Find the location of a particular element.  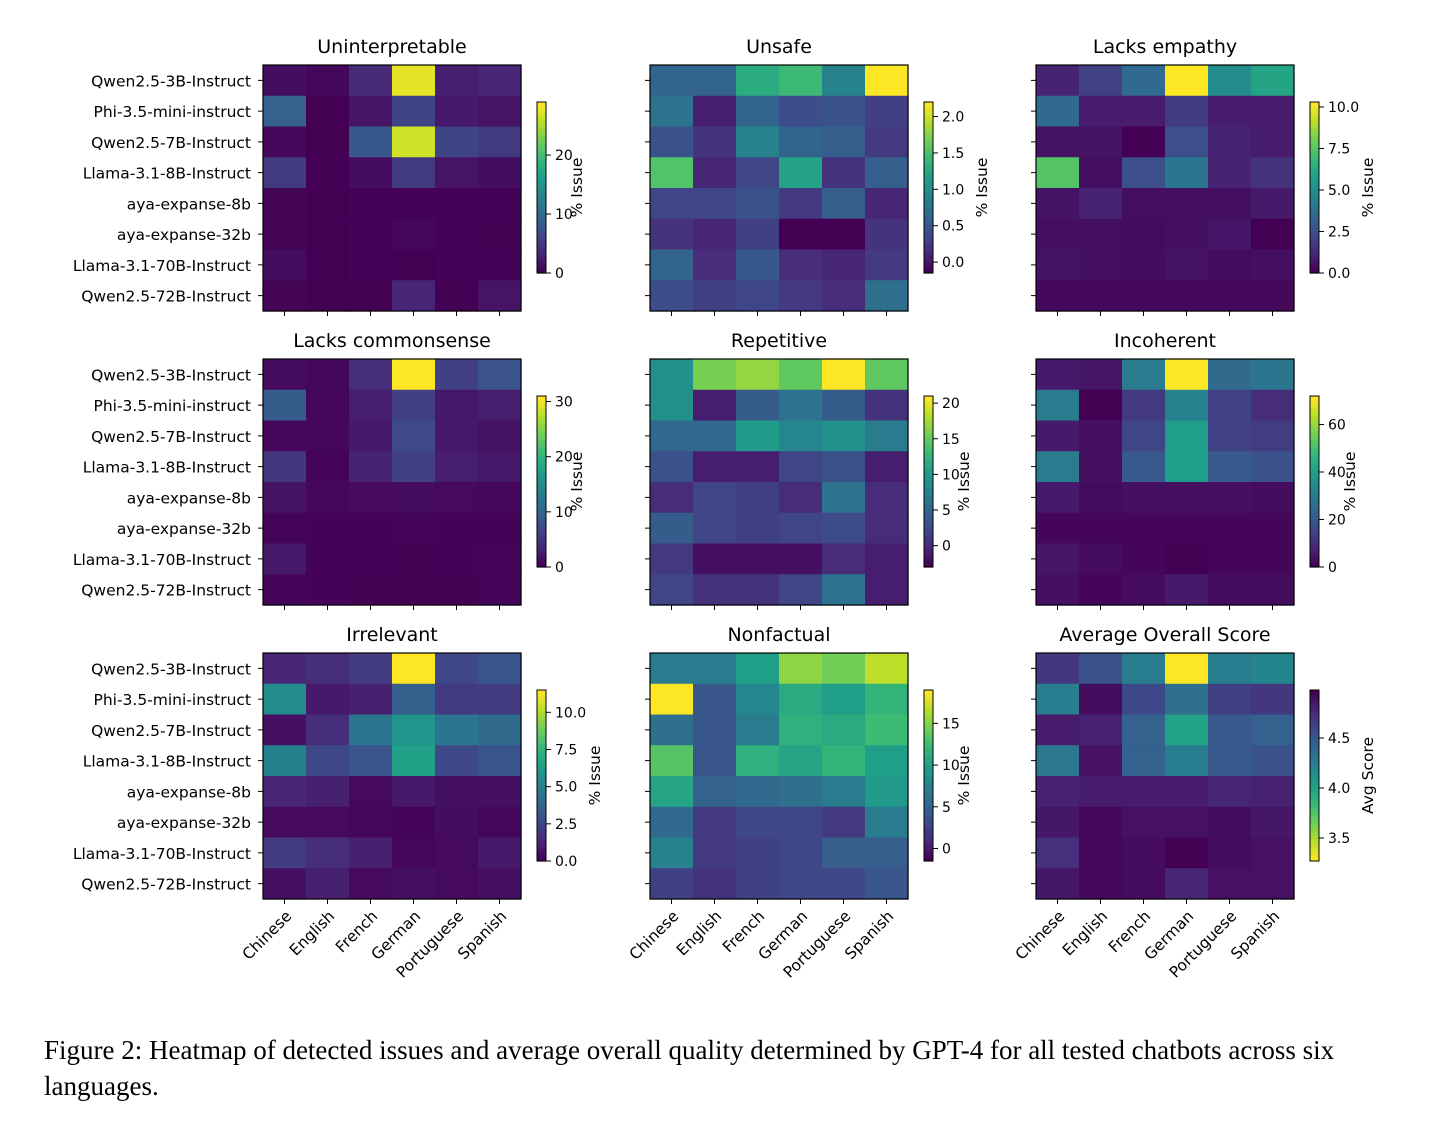

y-tick-label: Llama-3.1-70B-Instruct is located at coordinates (162, 560).